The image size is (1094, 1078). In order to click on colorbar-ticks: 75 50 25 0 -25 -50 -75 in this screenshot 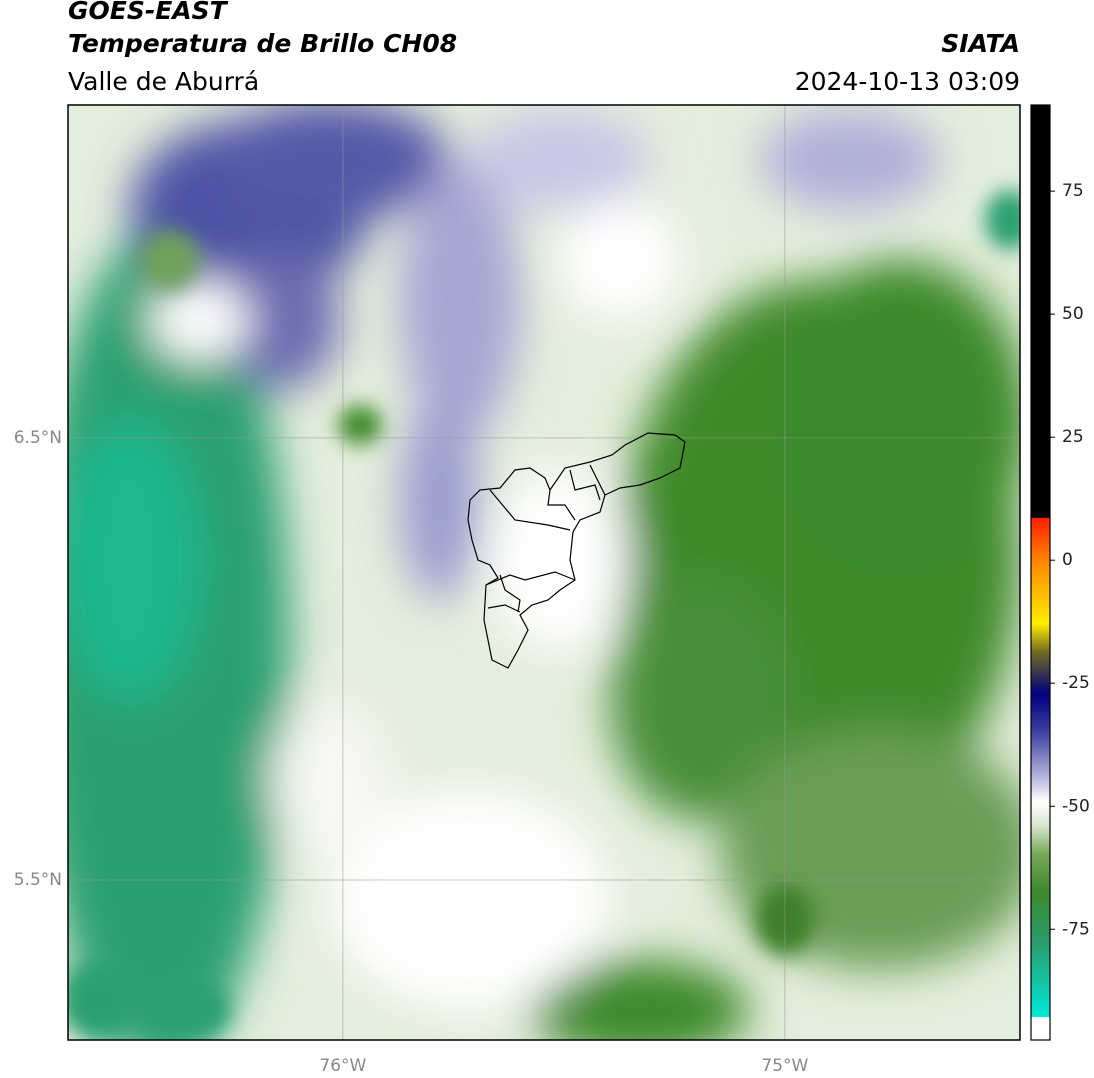, I will do `click(1070, 560)`.